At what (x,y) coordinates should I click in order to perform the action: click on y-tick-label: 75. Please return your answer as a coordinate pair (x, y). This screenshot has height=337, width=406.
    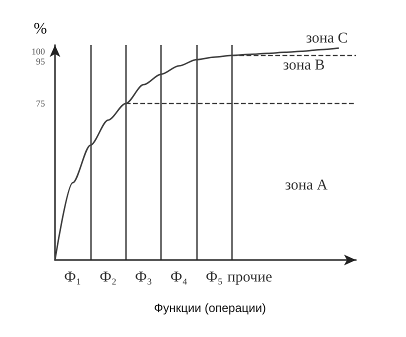
    Looking at the image, I should click on (41, 103).